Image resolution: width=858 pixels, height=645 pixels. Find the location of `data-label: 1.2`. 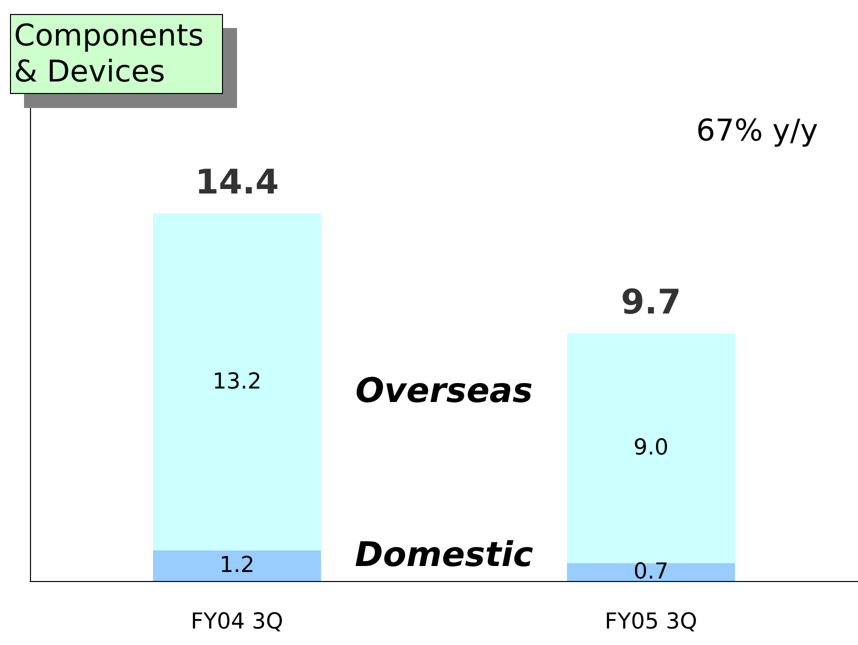

data-label: 1.2 is located at coordinates (237, 565).